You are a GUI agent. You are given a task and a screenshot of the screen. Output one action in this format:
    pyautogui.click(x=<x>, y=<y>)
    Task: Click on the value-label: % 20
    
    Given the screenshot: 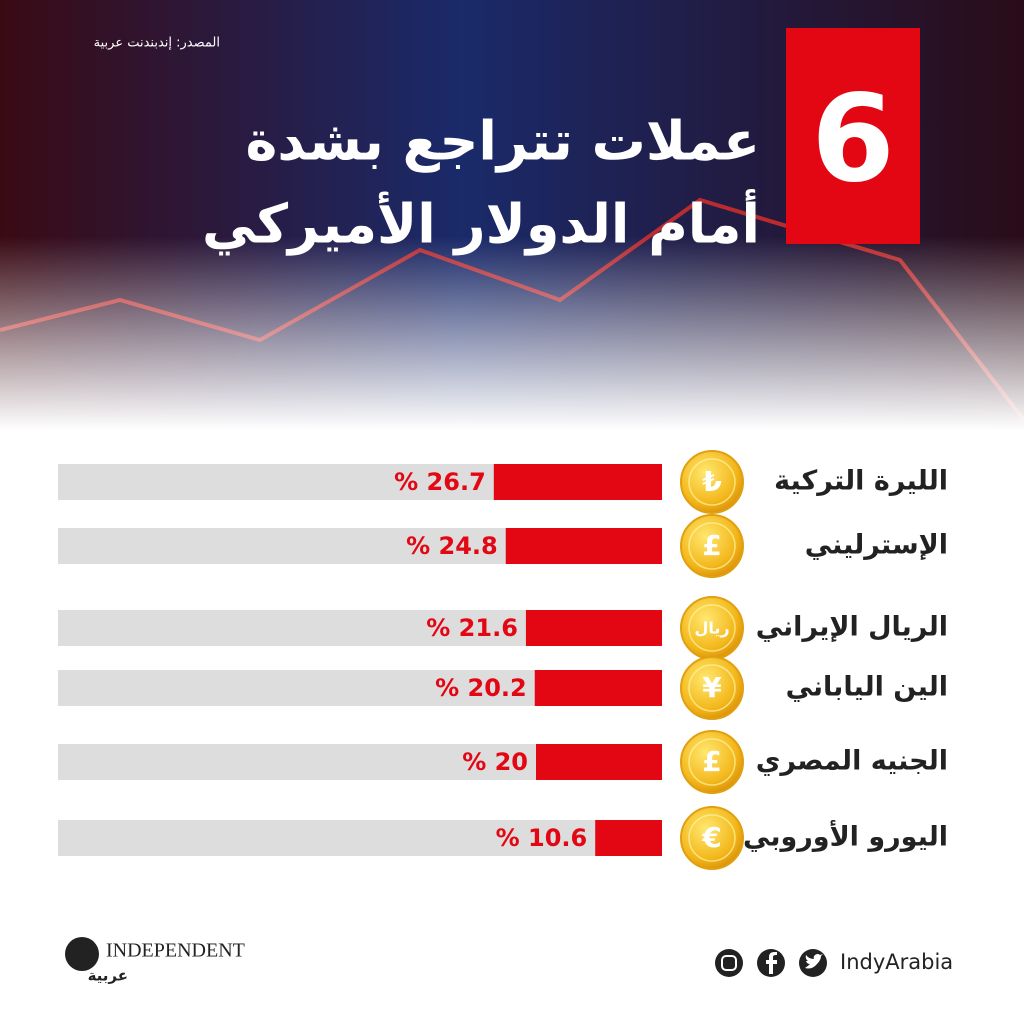 What is the action you would take?
    pyautogui.click(x=495, y=762)
    